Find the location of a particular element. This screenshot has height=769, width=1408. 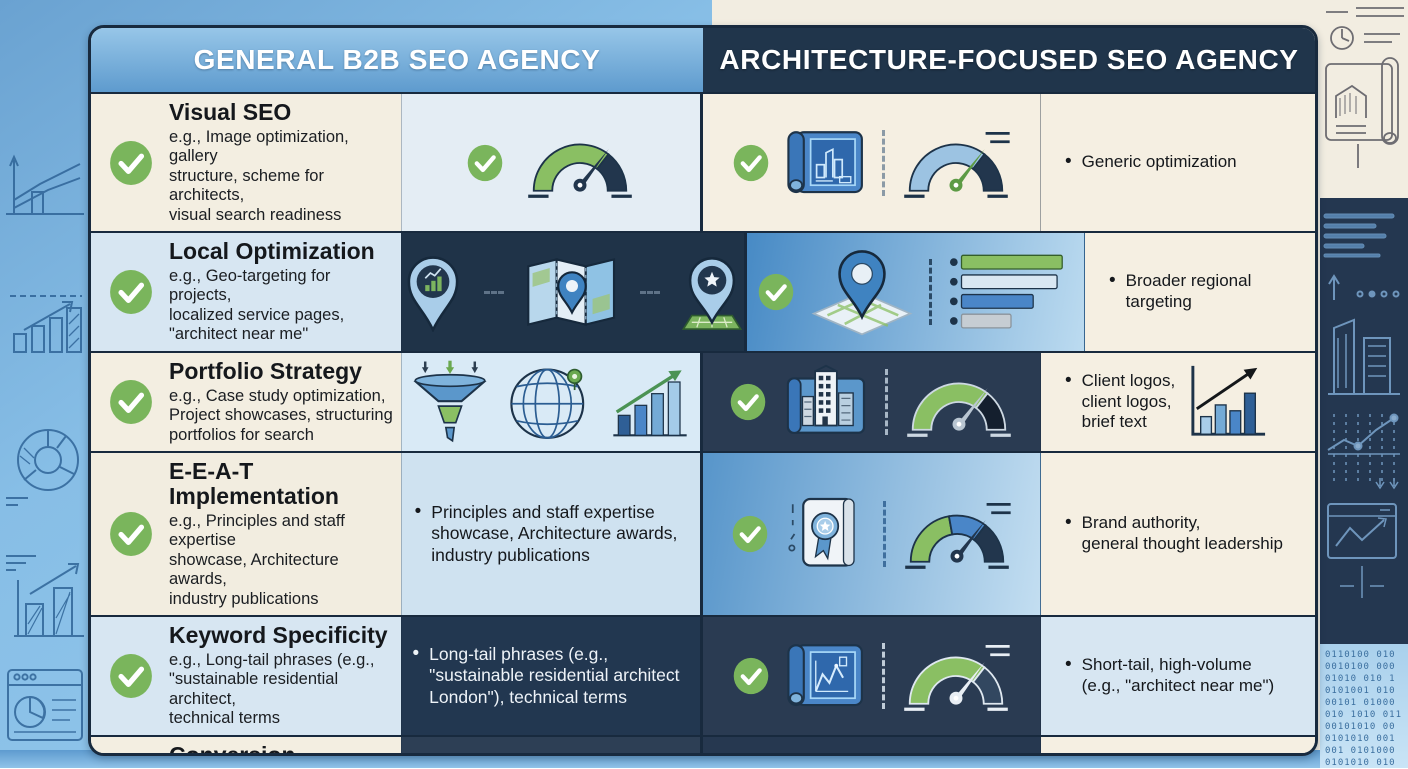

note-cell: • Broader regional targeting is located at coordinates (1200, 292).